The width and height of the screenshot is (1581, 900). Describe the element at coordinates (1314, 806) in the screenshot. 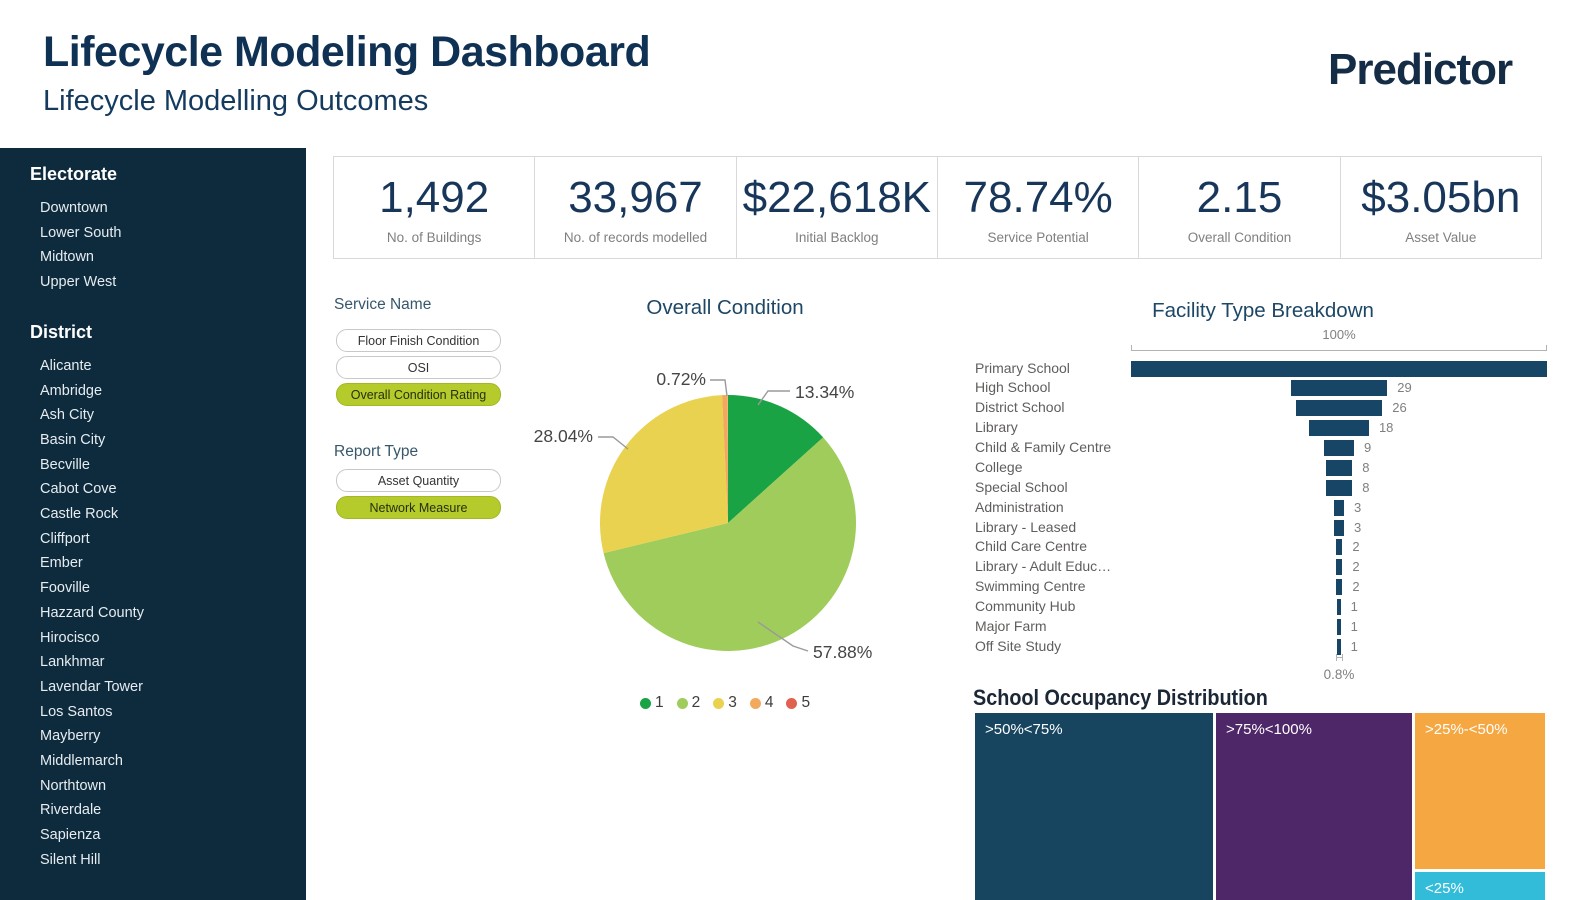

I see `treemap-tile--75-100-: >75%<100%` at that location.